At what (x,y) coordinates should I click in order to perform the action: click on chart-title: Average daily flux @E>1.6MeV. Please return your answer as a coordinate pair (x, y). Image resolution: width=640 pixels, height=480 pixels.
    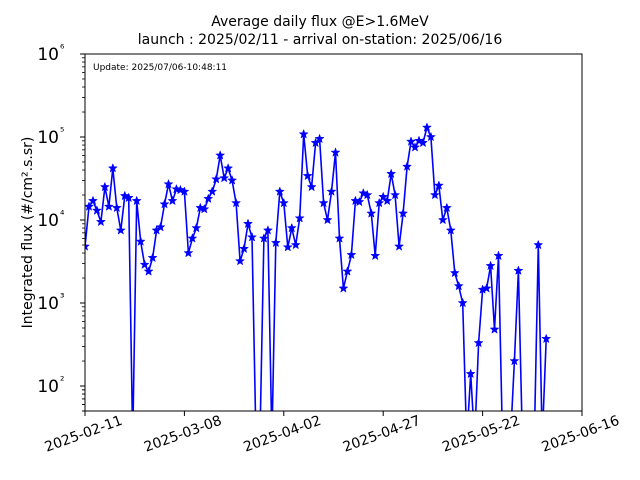
    Looking at the image, I should click on (320, 22).